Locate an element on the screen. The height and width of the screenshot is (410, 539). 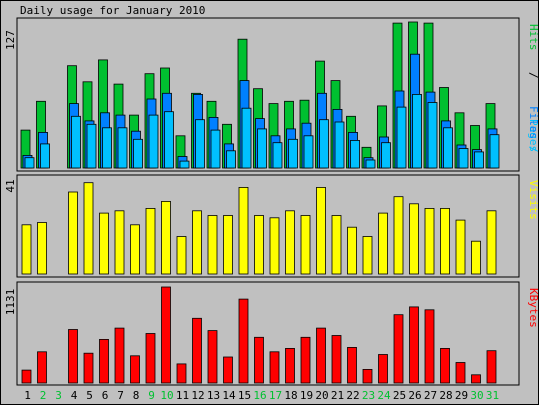
visits-y-max-label: 41 is located at coordinates (10, 185).